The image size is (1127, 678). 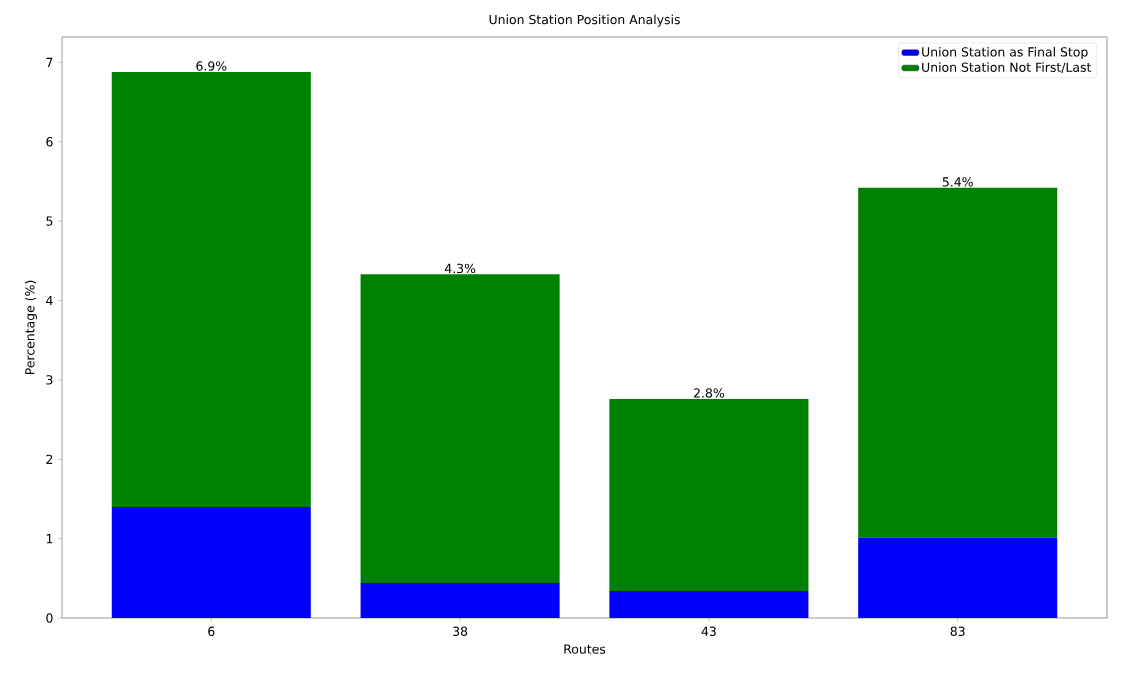 What do you see at coordinates (1005, 53) in the screenshot?
I see `legend-label: Union Station as Final Stop` at bounding box center [1005, 53].